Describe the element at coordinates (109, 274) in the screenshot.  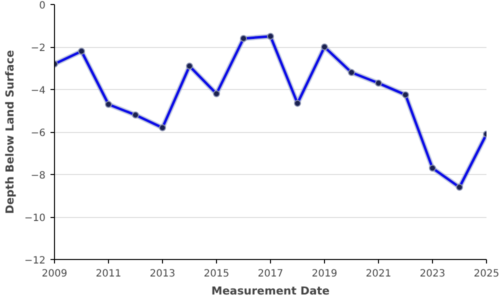
I see `x-tick-label: 2011` at that location.